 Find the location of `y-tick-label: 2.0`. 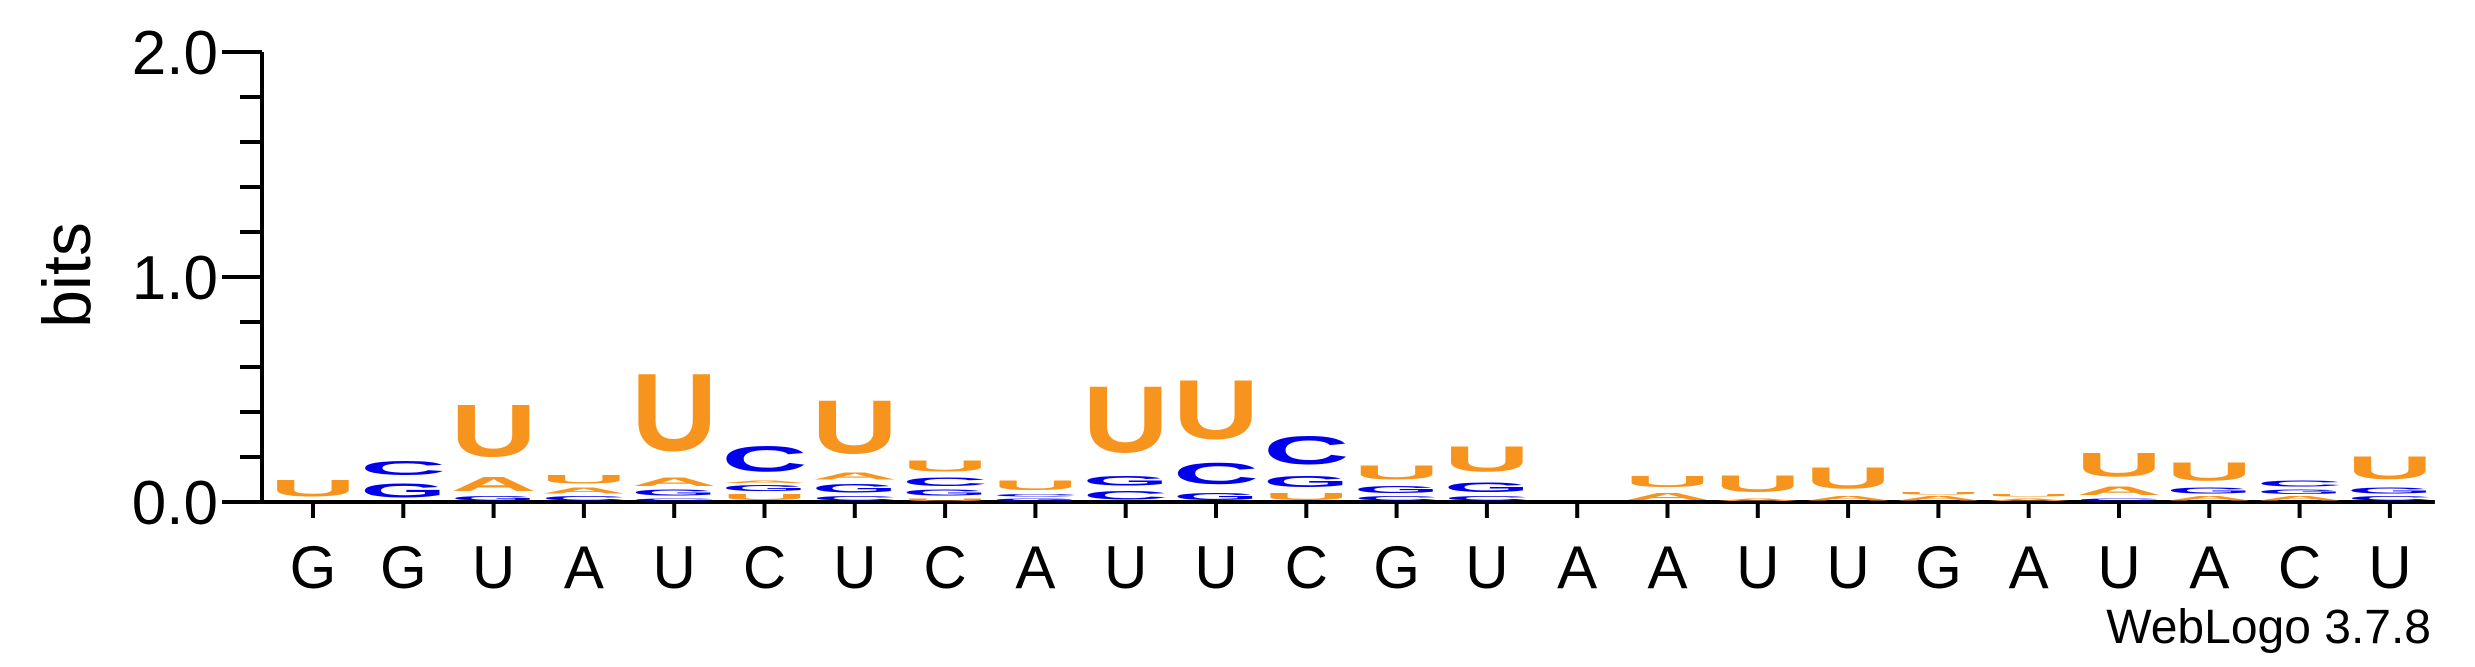

y-tick-label: 2.0 is located at coordinates (175, 53).